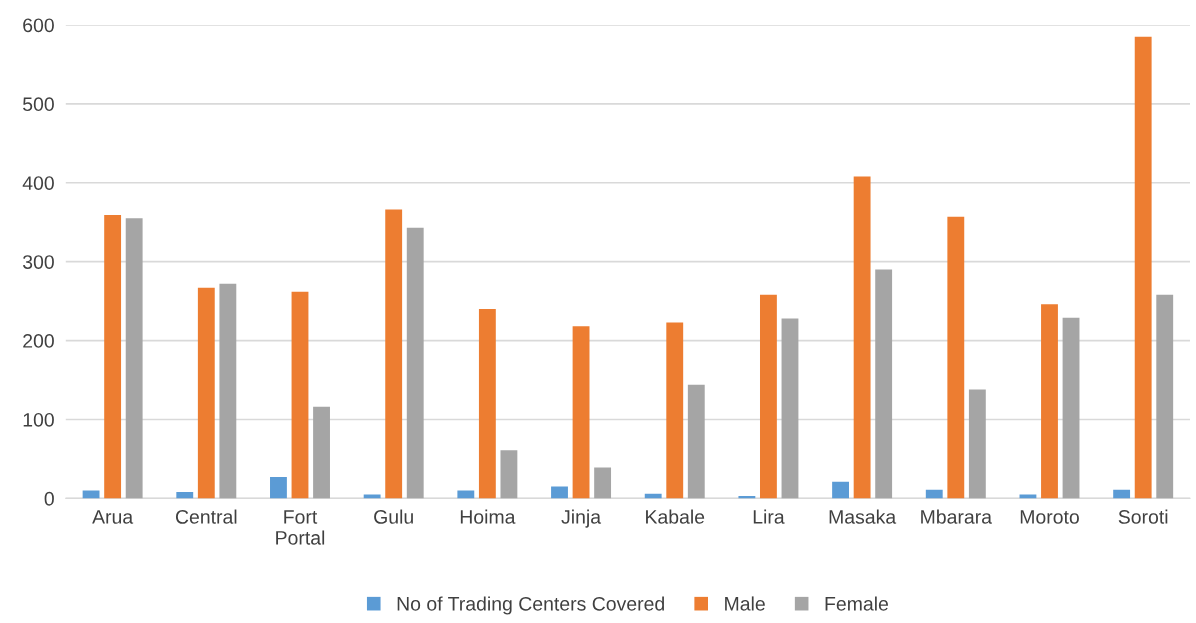 The height and width of the screenshot is (623, 1196). What do you see at coordinates (393, 516) in the screenshot?
I see `x-tick-label: Gulu` at bounding box center [393, 516].